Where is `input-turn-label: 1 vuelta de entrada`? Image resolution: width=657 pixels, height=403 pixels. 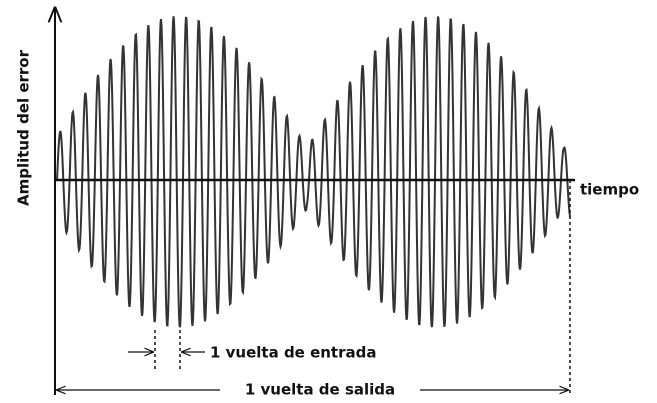
input-turn-label: 1 vuelta de entrada is located at coordinates (293, 353).